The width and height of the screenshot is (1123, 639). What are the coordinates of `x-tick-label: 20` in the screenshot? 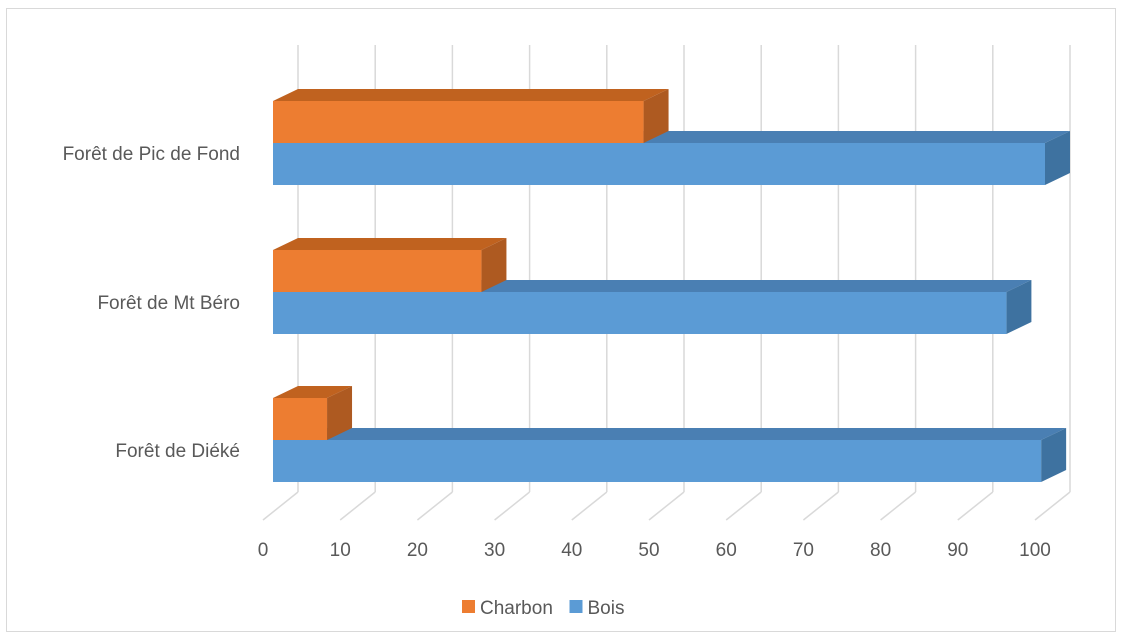 It's located at (417, 550).